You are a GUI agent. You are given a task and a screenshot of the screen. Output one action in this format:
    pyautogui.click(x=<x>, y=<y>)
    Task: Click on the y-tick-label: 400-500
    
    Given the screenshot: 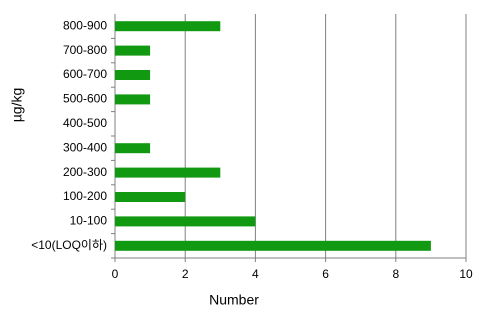 What is the action you would take?
    pyautogui.click(x=85, y=123)
    